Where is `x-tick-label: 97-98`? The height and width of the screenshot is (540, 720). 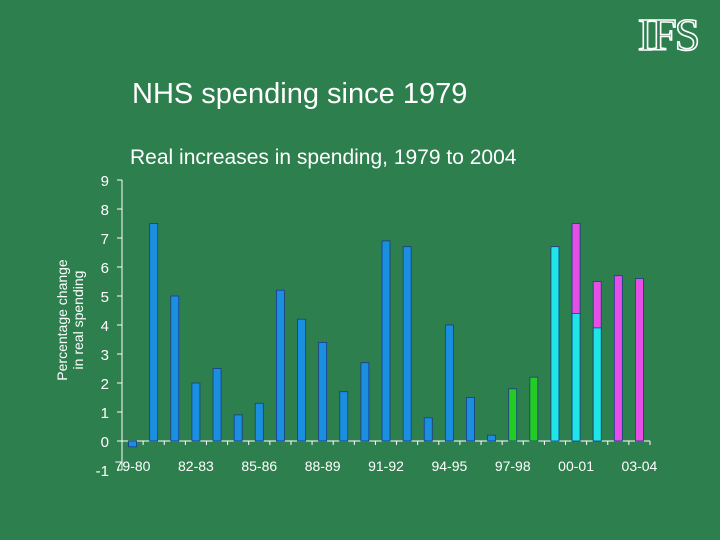
x-tick-label: 97-98 is located at coordinates (513, 466).